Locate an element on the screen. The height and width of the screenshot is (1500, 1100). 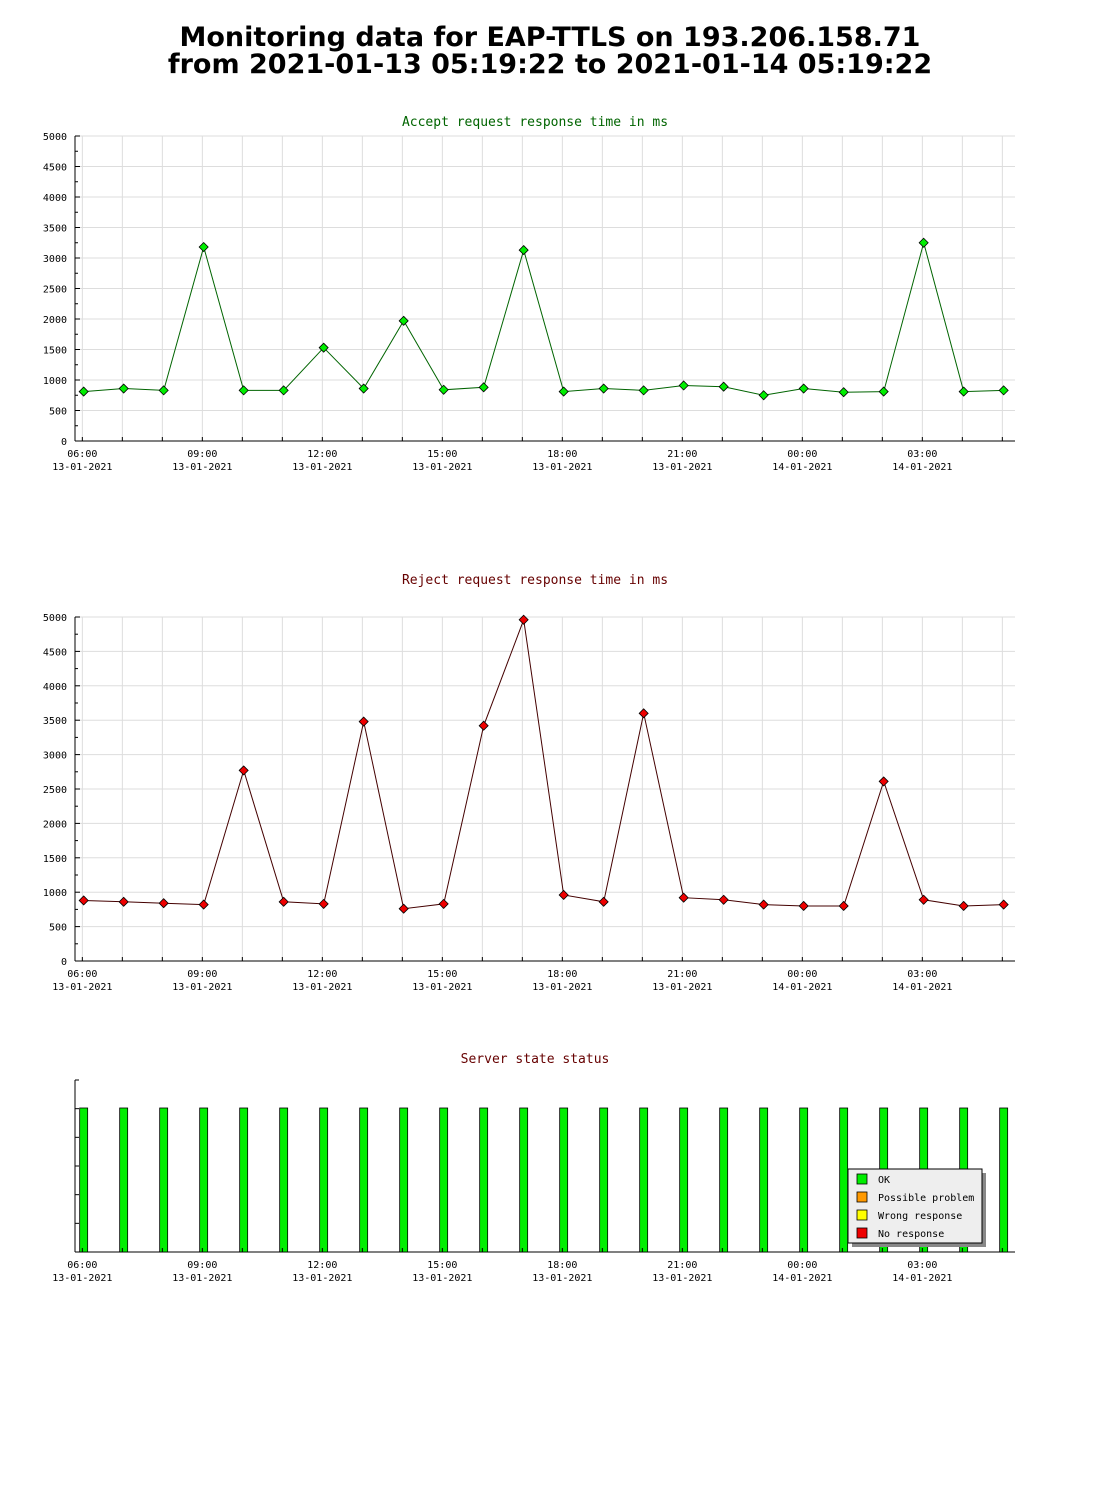
series-line is located at coordinates (543, 318).